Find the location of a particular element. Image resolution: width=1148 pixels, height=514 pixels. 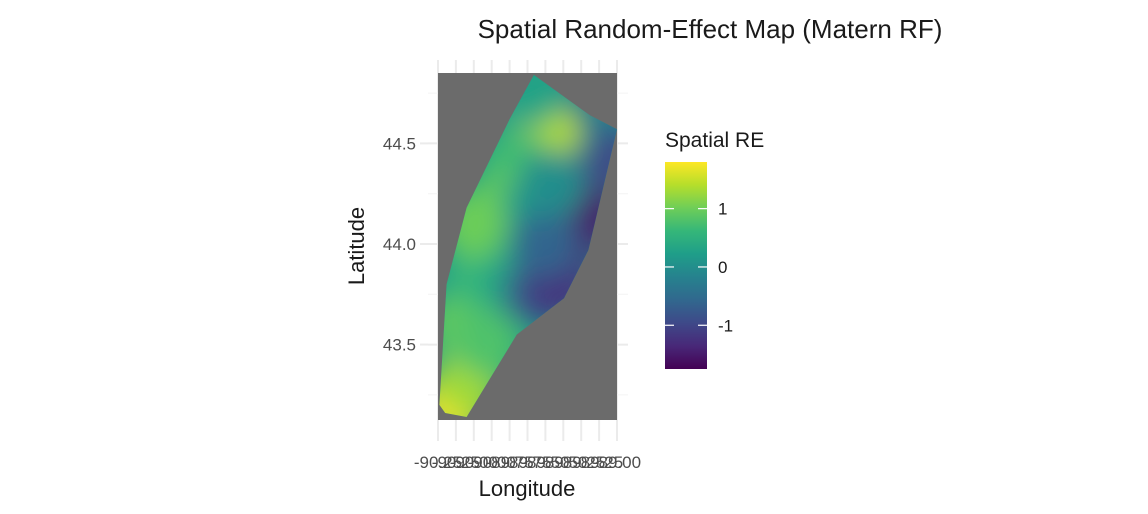

x-tick-label-overlap: -89.75 is located at coordinates (527, 462).